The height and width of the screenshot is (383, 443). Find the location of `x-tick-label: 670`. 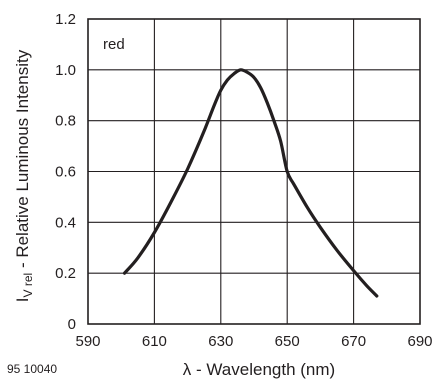

x-tick-label: 670 is located at coordinates (353, 341).